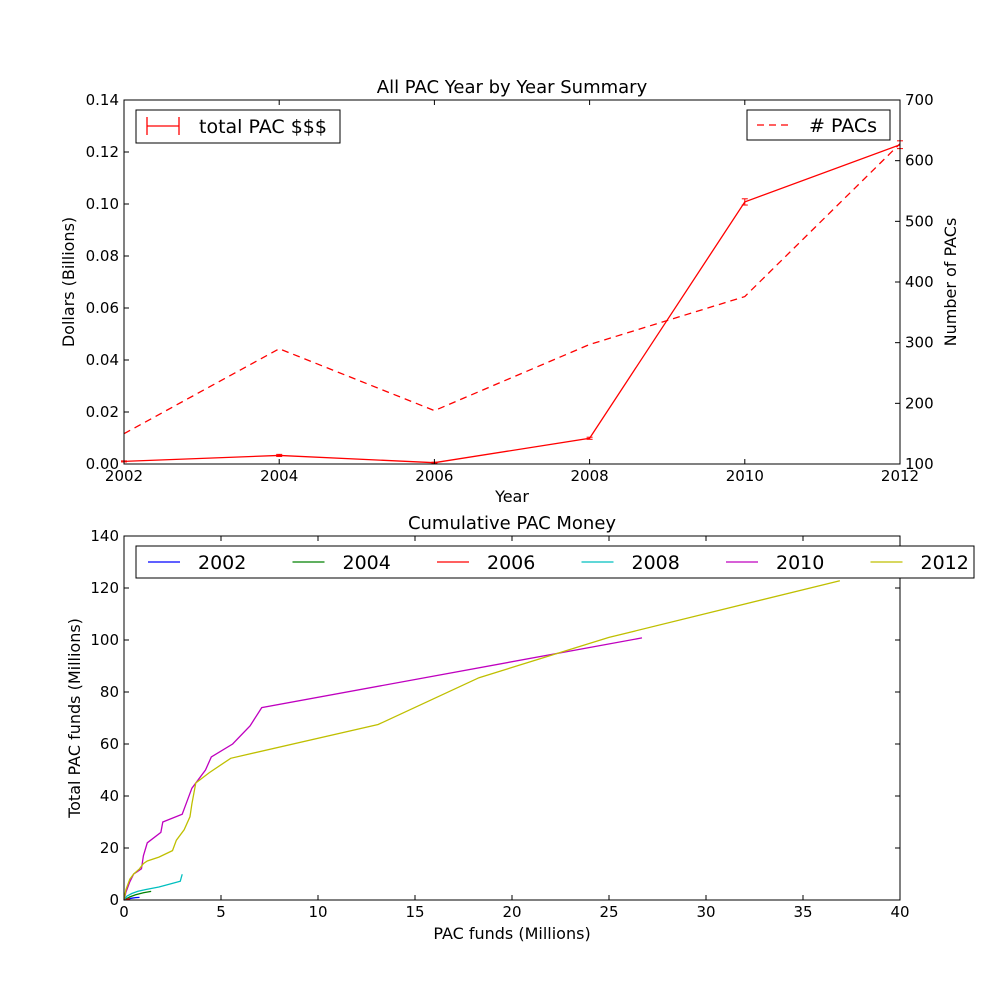  I want to click on bottom-x-tick-label-3: 15, so click(414, 912).